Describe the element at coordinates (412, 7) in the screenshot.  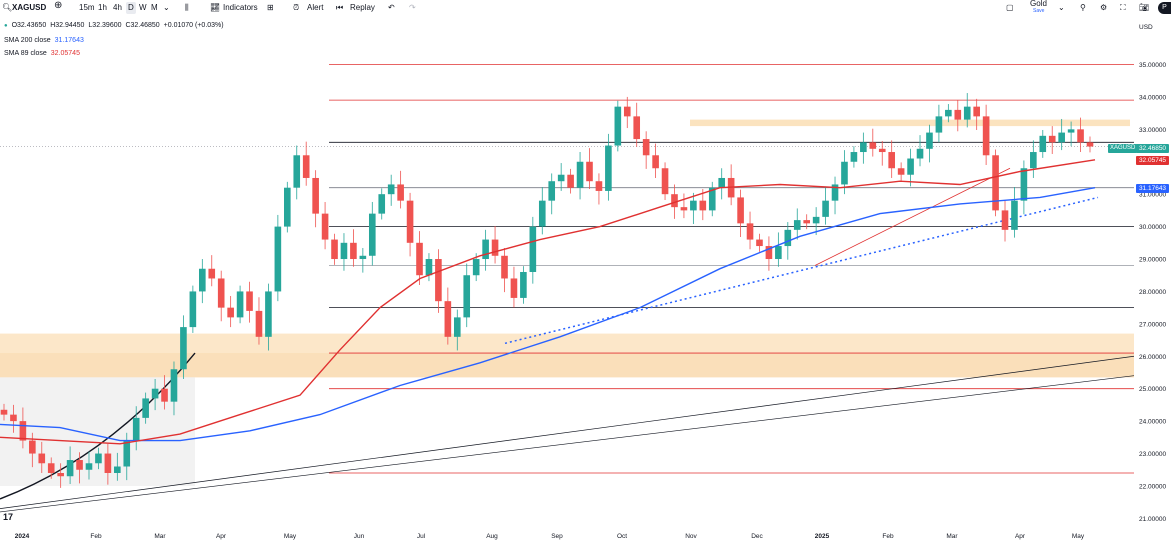
I see `redo-icon: ↷` at that location.